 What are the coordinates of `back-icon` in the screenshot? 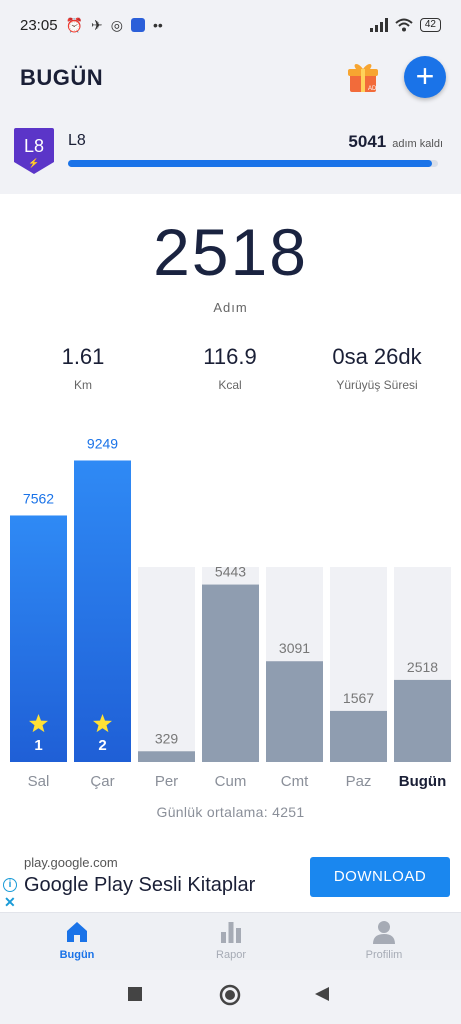 It's located at (322, 994).